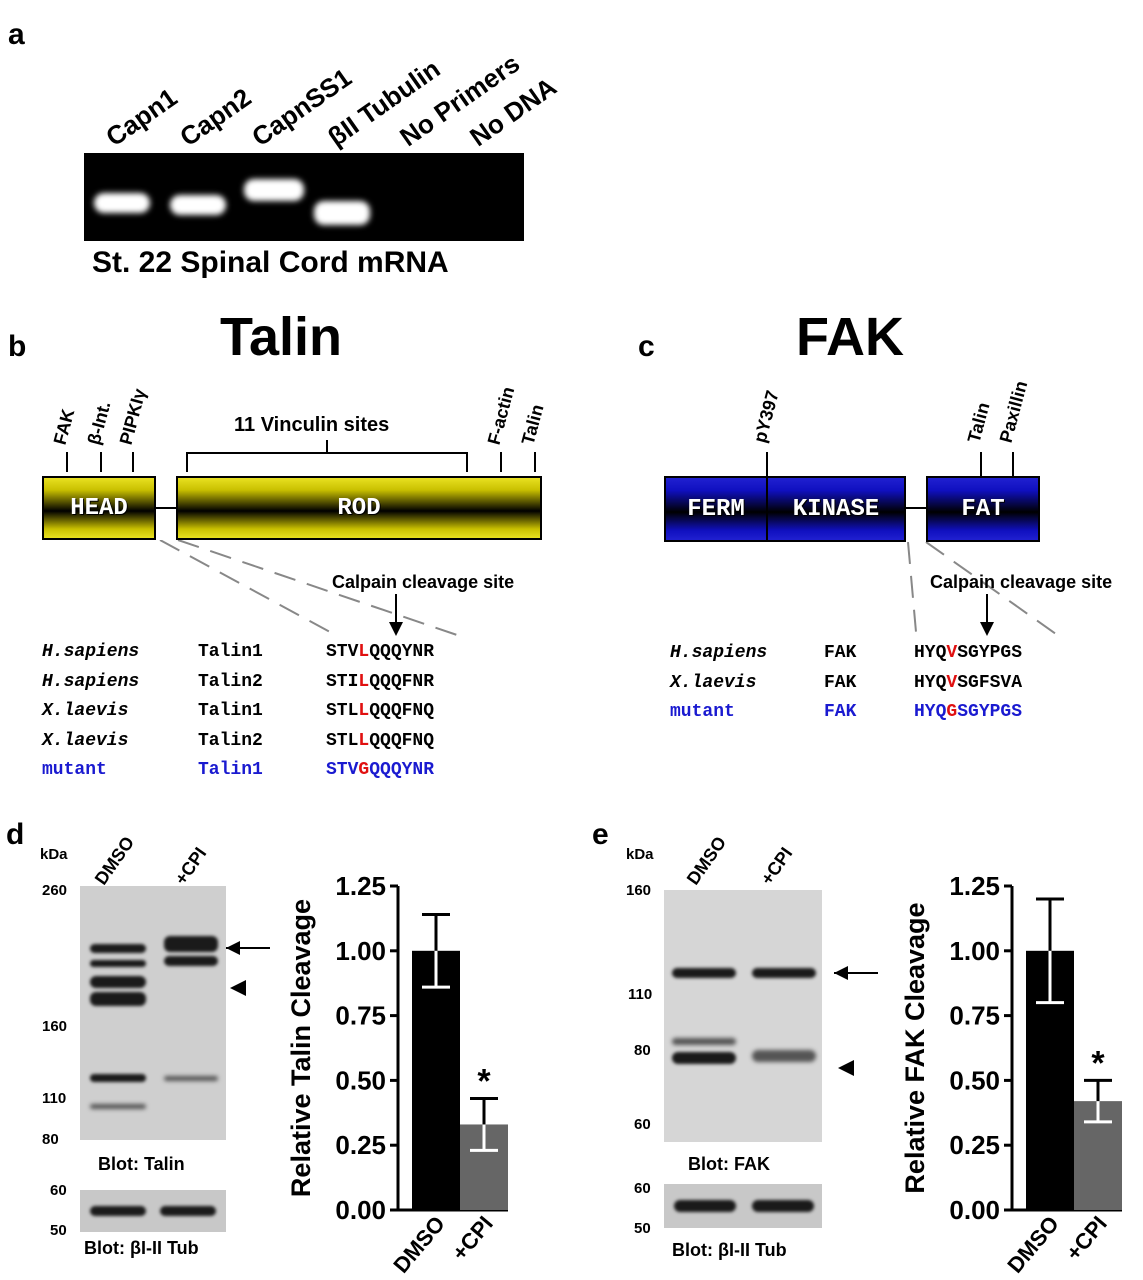 The height and width of the screenshot is (1280, 1143). What do you see at coordinates (501, 415) in the screenshot?
I see `binding-site-label: F-actin` at bounding box center [501, 415].